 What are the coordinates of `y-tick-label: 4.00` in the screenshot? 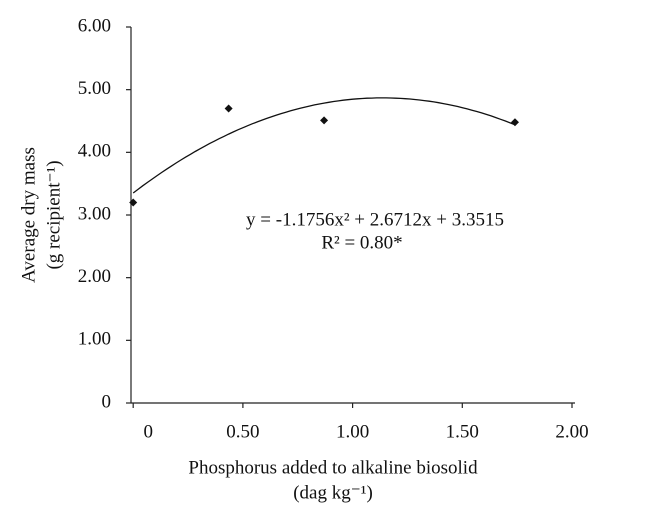 It's located at (94, 151).